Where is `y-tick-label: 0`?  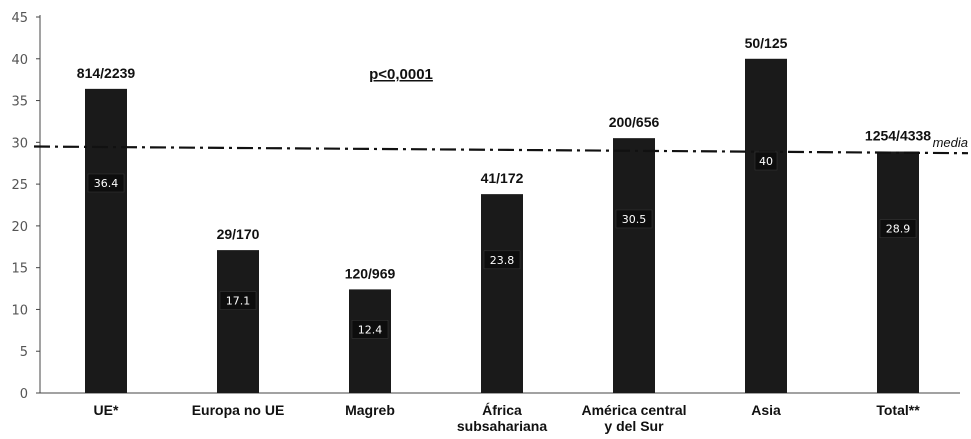 y-tick-label: 0 is located at coordinates (24, 394).